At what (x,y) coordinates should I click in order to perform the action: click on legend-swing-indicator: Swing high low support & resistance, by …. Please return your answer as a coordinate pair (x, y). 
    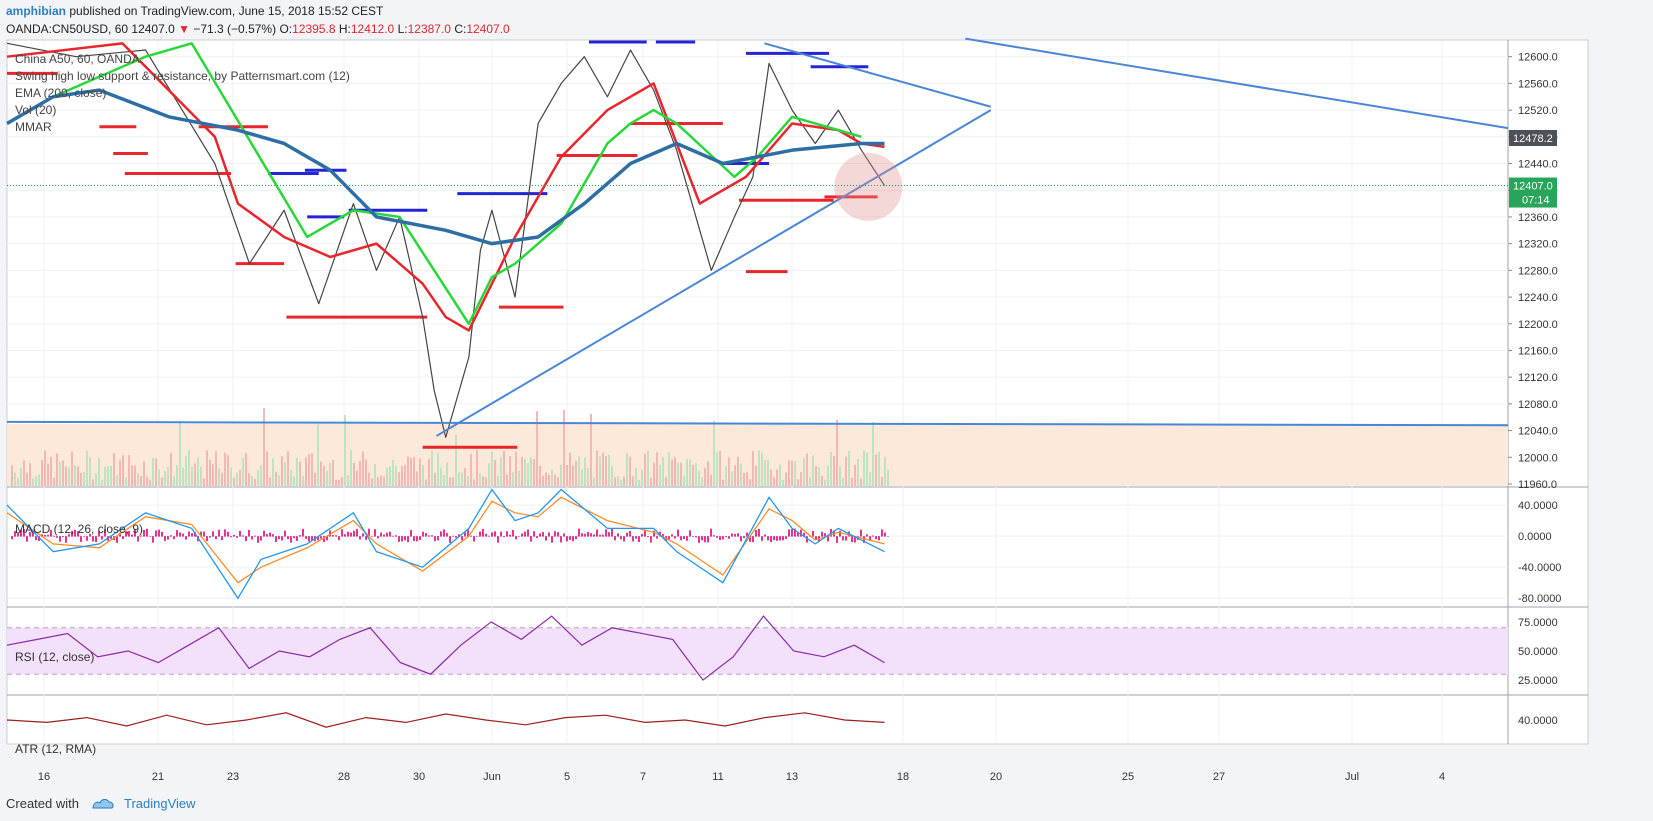
    Looking at the image, I should click on (182, 76).